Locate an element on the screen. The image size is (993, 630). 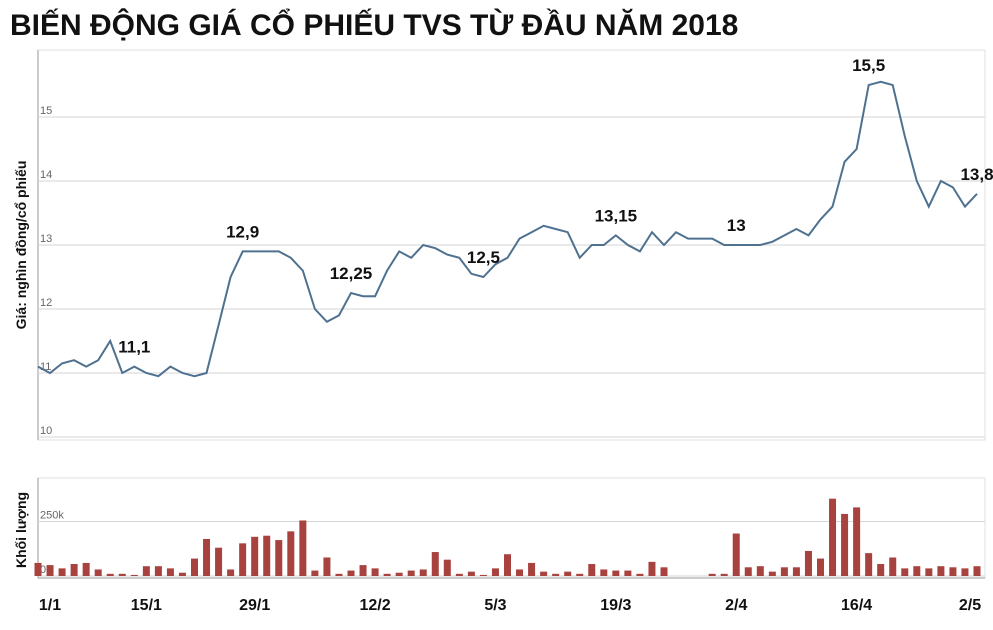
x-tick-label: 5/3 is located at coordinates (495, 605).